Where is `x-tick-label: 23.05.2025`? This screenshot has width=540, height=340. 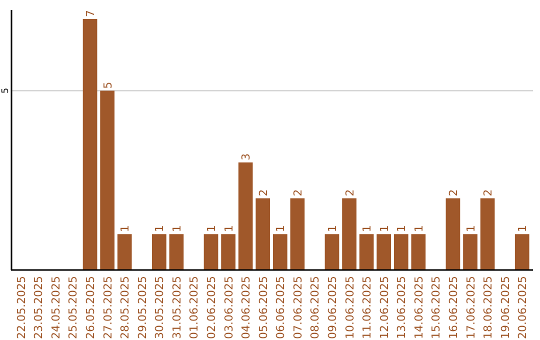 x-tick-label: 23.05.2025 is located at coordinates (39, 307).